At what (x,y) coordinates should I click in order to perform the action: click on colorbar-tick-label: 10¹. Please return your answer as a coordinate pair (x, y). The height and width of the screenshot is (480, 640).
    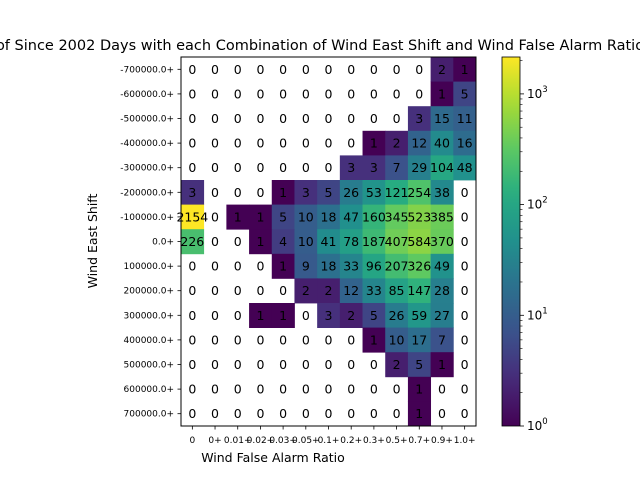
    Looking at the image, I should click on (537, 314).